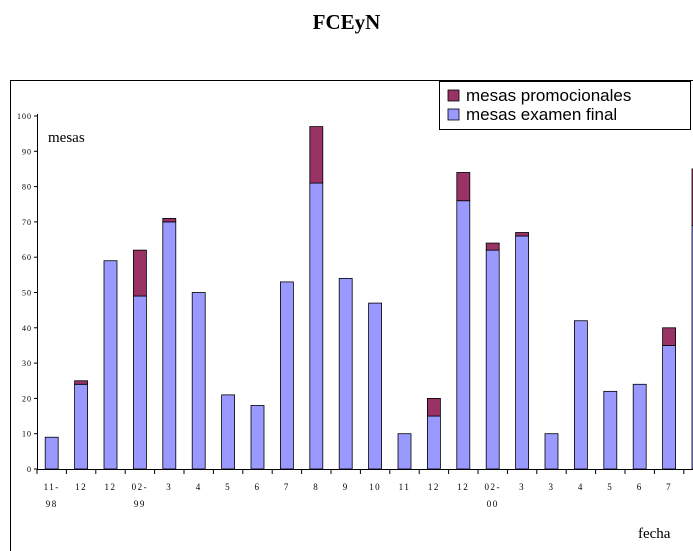  I want to click on x-tick-label: 98, so click(52, 504).